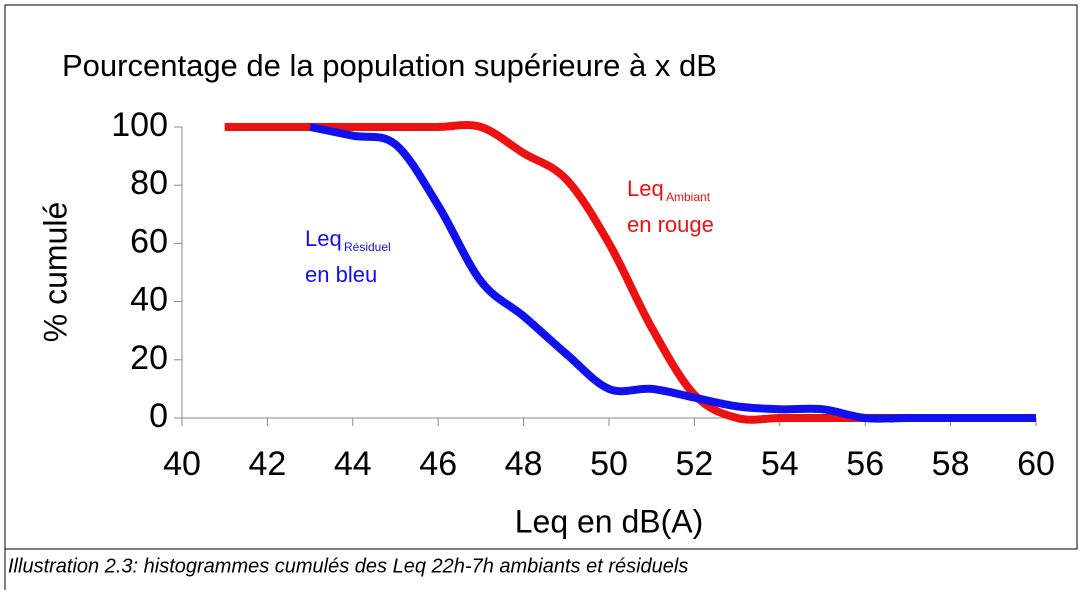  I want to click on x-tick-label: 60, so click(1036, 464).